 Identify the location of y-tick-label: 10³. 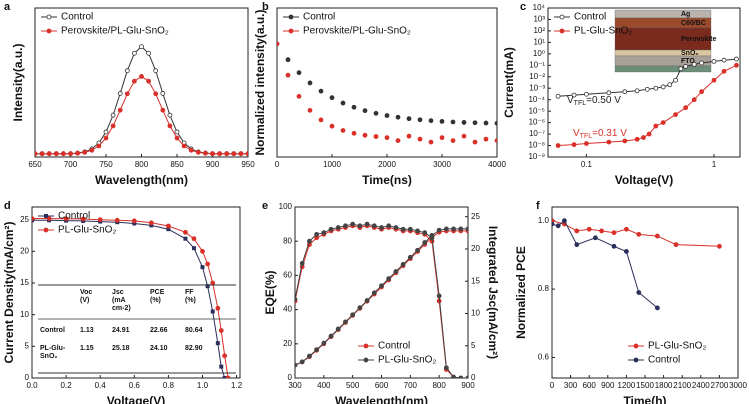
(539, 19).